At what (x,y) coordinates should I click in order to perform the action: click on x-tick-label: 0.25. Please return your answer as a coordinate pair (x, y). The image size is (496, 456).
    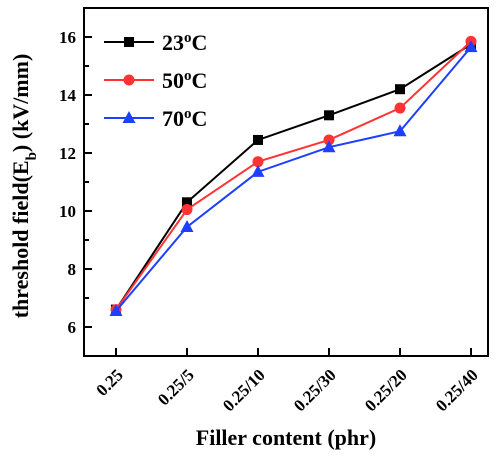
    Looking at the image, I should click on (109, 382).